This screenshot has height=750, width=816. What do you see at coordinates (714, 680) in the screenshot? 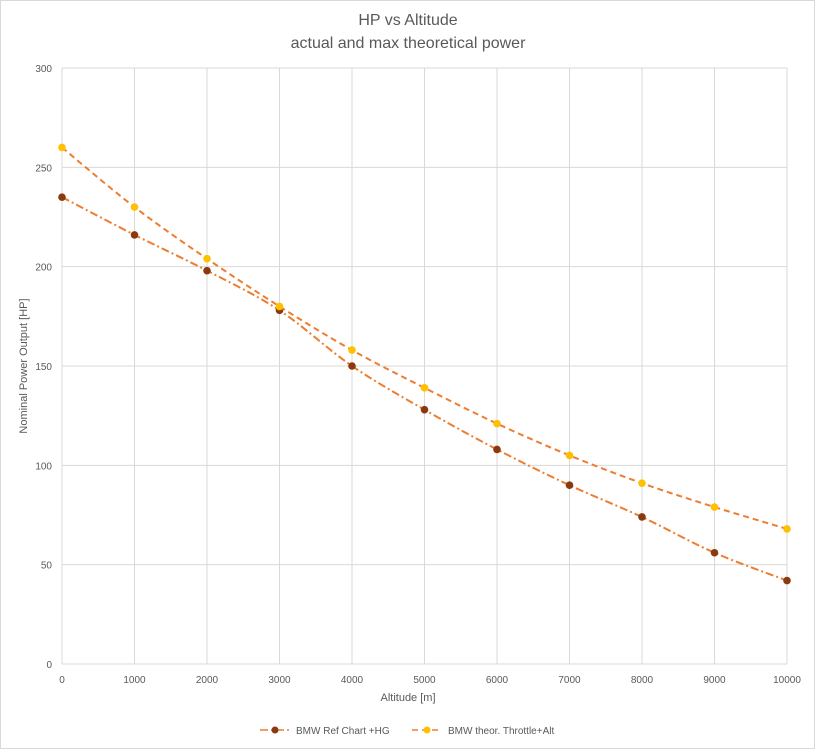
I see `x-tick-label: 9000` at bounding box center [714, 680].